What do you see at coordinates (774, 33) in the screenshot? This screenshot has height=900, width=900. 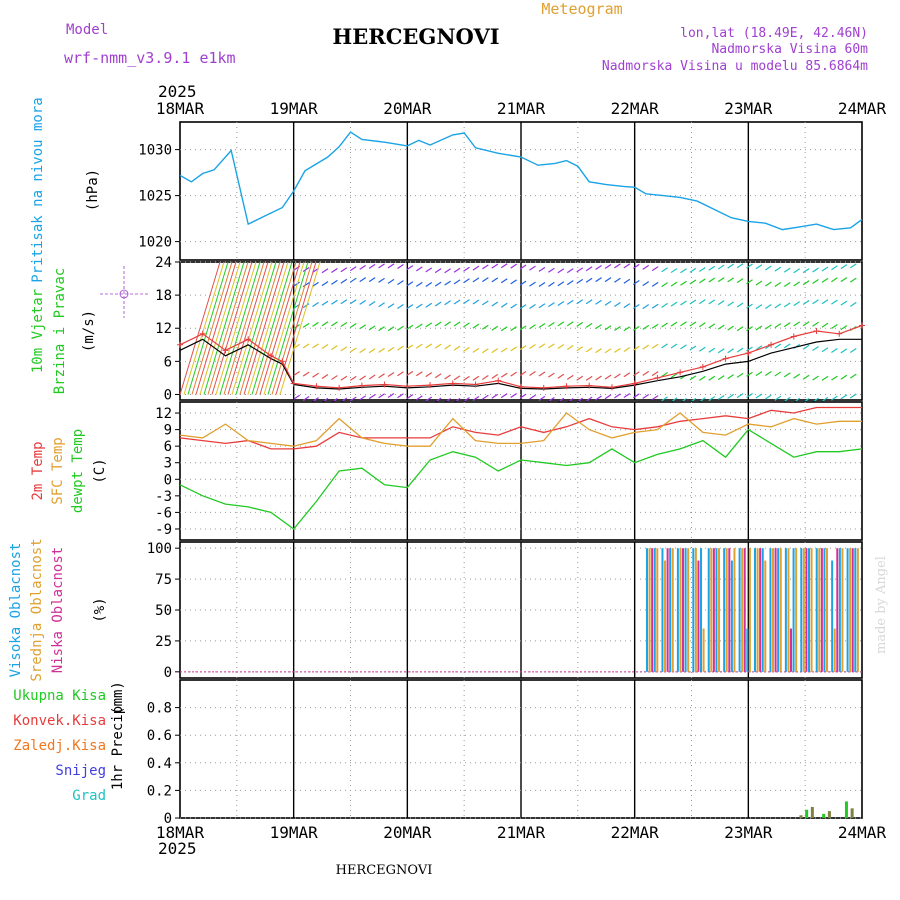 I see `lonlat-label: lon,lat (18.49E, 42.46N)` at bounding box center [774, 33].